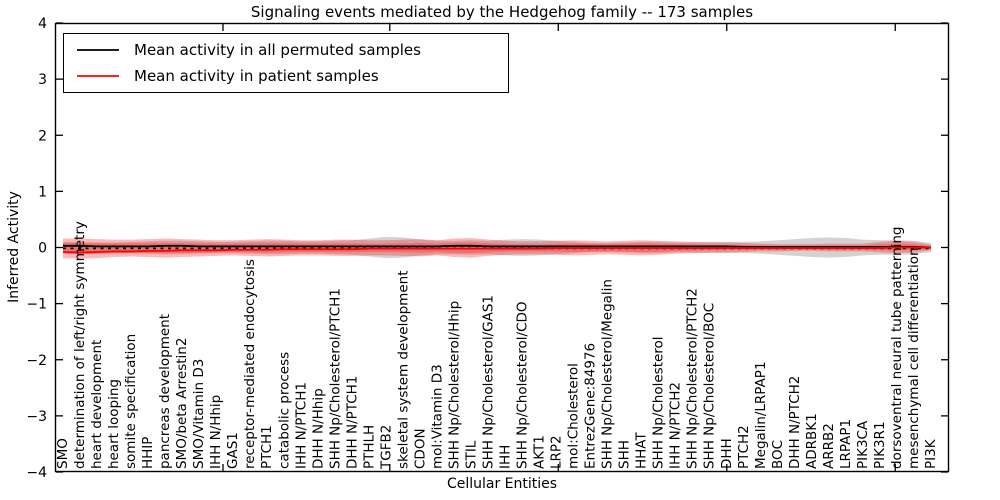 The height and width of the screenshot is (500, 1000). What do you see at coordinates (727, 453) in the screenshot?
I see `x-tick-label: DHH` at bounding box center [727, 453].